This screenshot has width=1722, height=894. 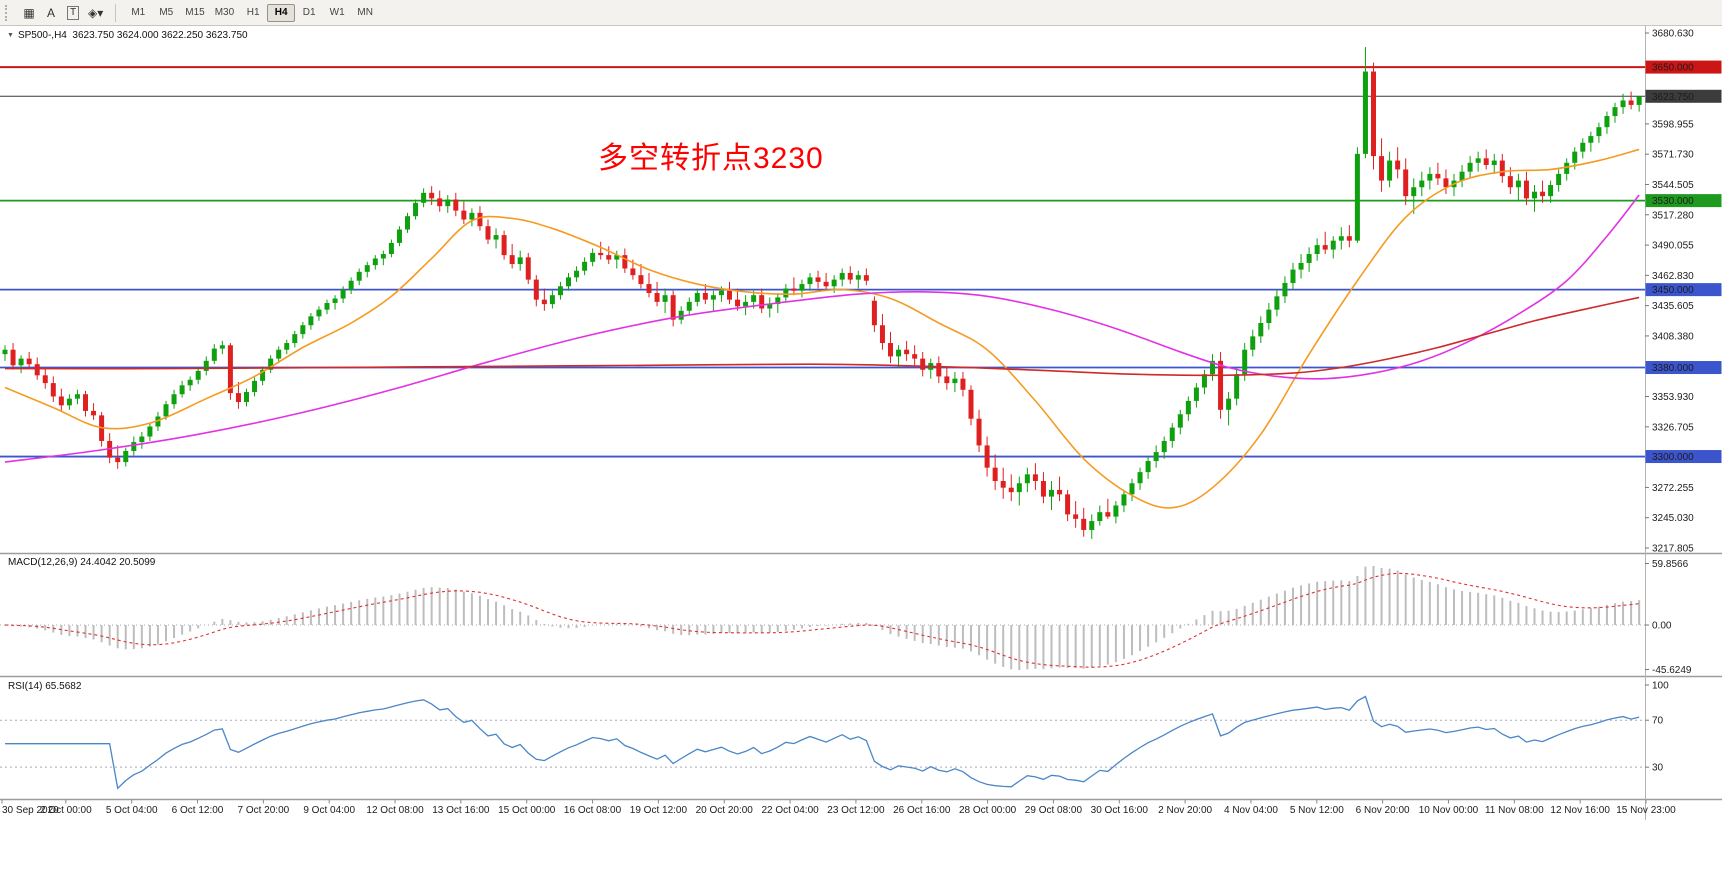 I want to click on y-axis-tick-label: 3435.605, so click(x=1673, y=306).